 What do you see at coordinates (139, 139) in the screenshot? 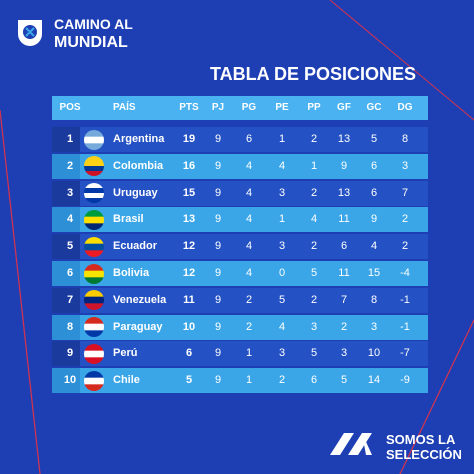
I see `team-name: Argentina` at bounding box center [139, 139].